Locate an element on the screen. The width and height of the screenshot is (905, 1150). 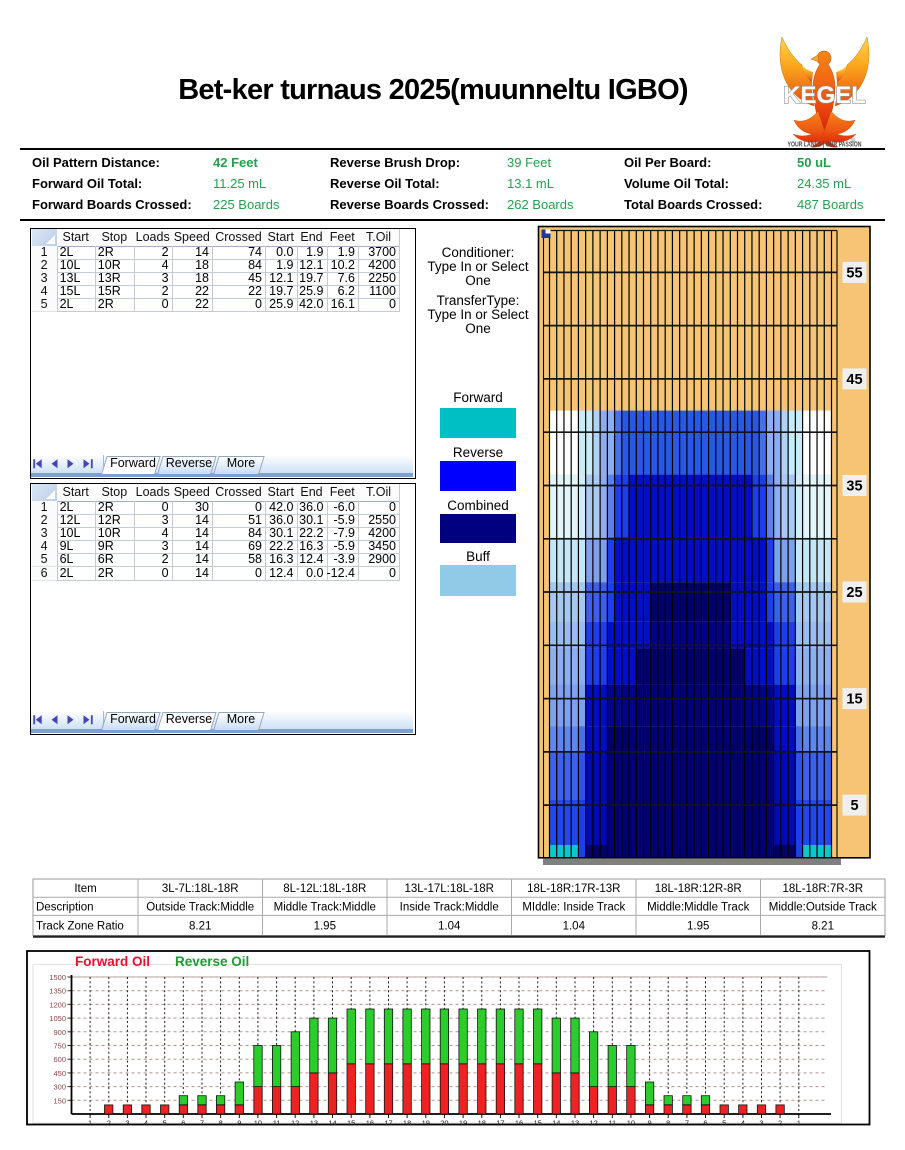
svg-text: 35 is located at coordinates (854, 487).